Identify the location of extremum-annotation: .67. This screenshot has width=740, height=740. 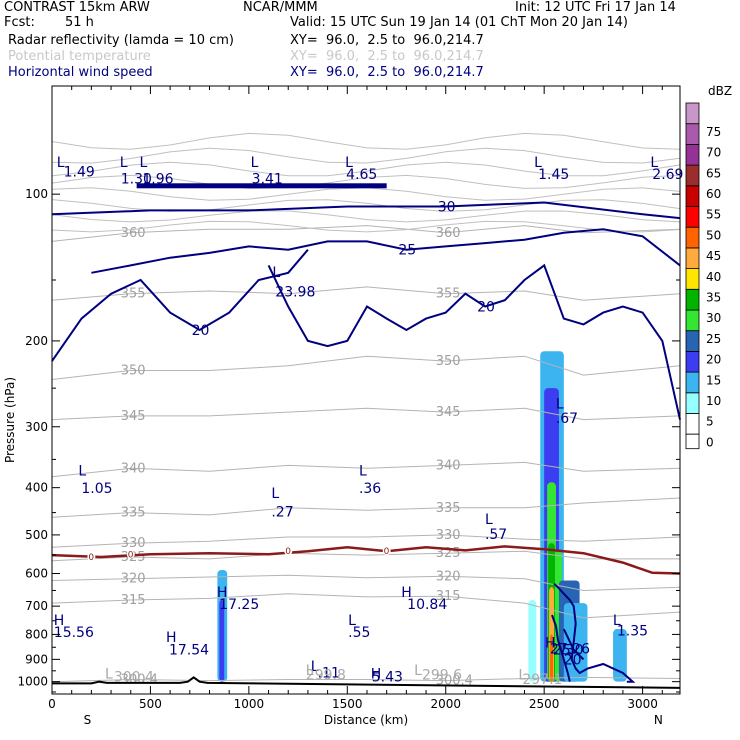
(567, 419).